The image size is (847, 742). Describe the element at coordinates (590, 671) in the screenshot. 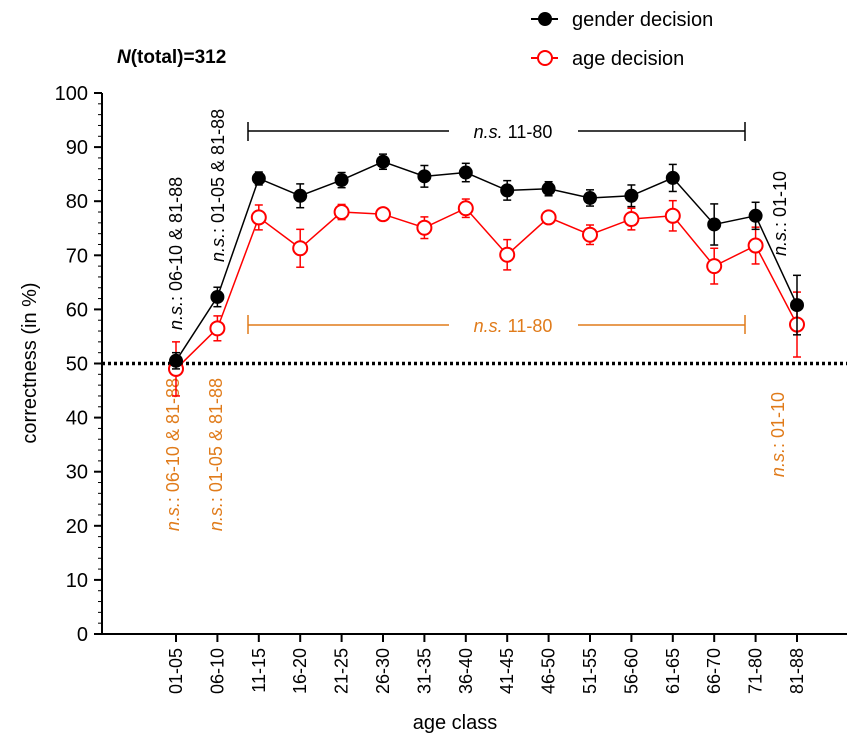

I see `x-tick-label: 51-55` at that location.